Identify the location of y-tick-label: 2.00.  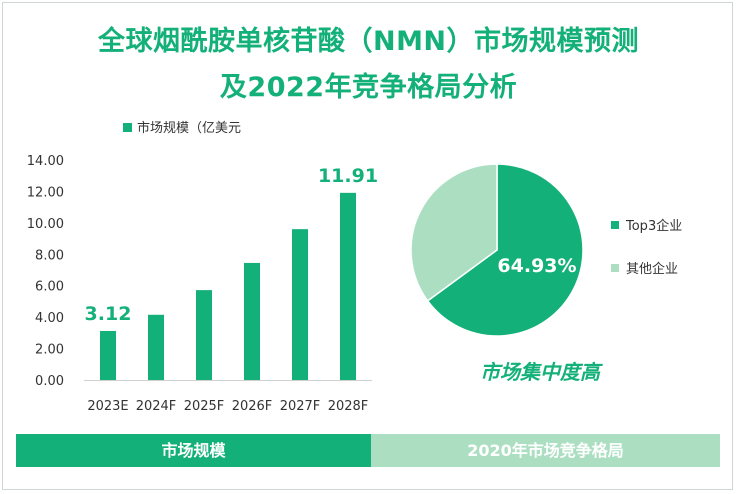
(49, 350).